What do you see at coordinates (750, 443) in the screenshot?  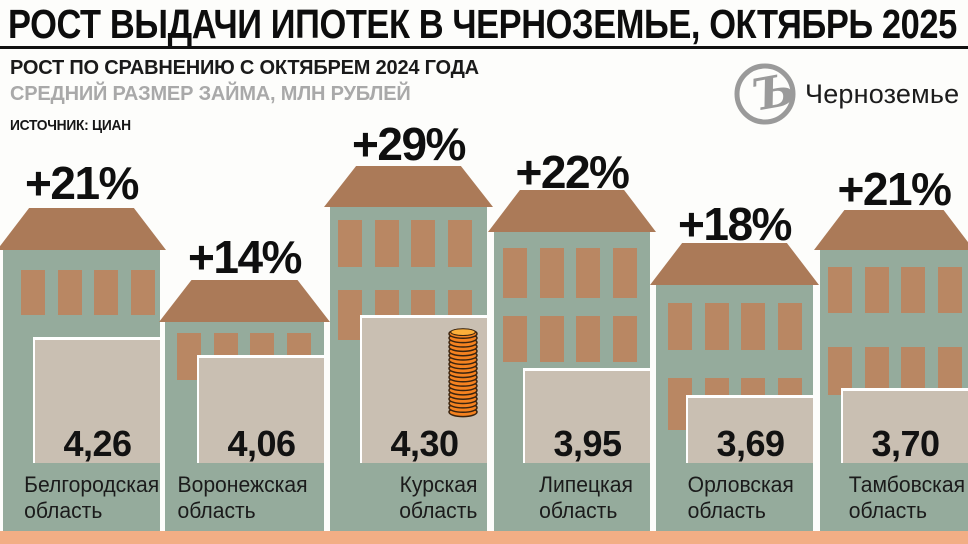 I see `value-label: 3,69` at bounding box center [750, 443].